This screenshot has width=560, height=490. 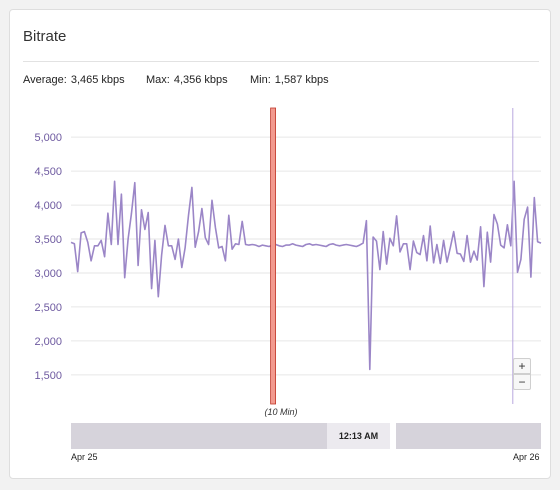 I want to click on time-span-label: (10 Min), so click(x=281, y=412).